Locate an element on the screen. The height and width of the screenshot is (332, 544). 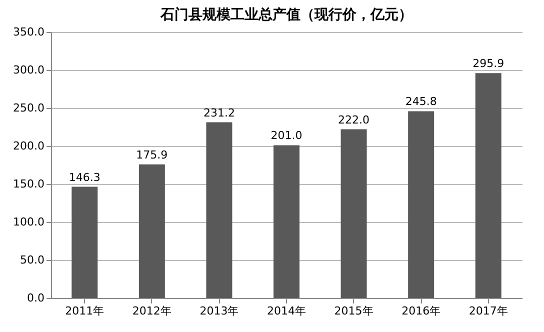
y-tick-label: 350.0 is located at coordinates (28, 32).